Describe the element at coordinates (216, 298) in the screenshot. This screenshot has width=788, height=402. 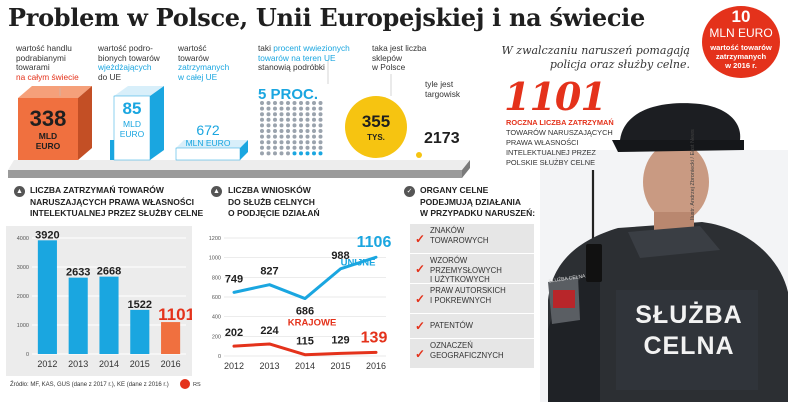
I see `y-tick-label: 600` at that location.